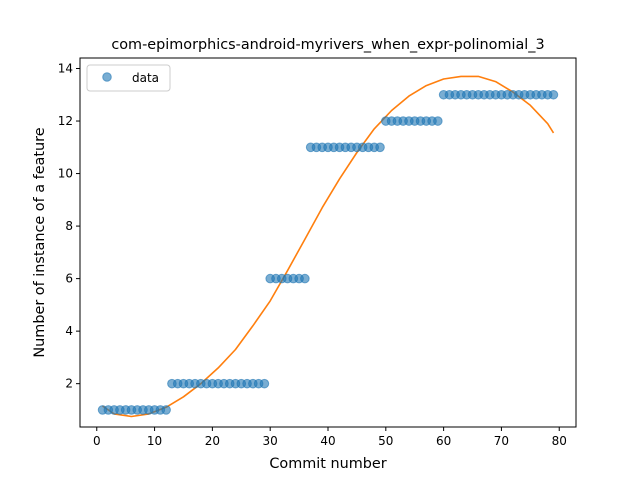  Describe the element at coordinates (270, 441) in the screenshot. I see `x-tick-label: 30` at that location.